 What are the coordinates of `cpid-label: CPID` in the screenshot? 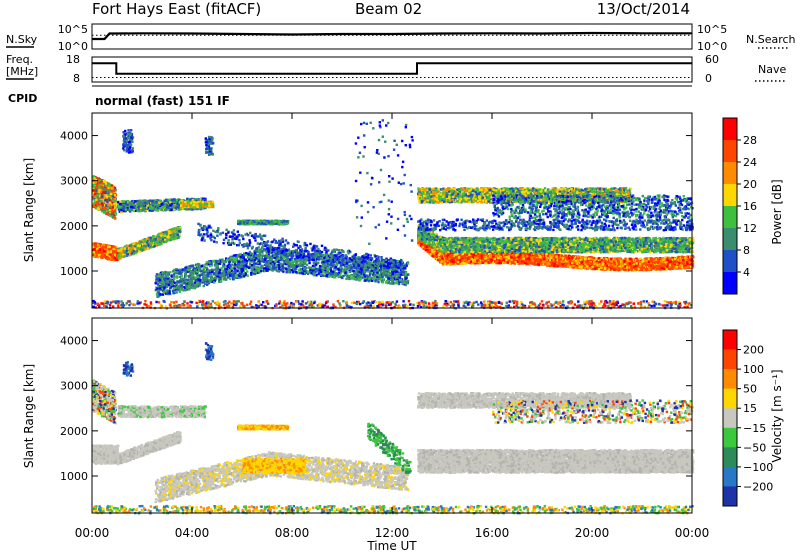 It's located at (22, 98).